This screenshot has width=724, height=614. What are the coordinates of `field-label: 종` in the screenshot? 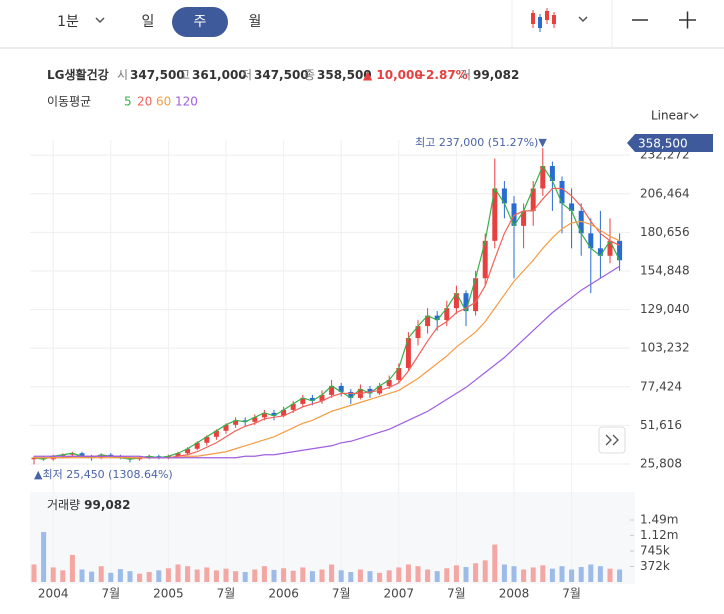 It's located at (309, 75).